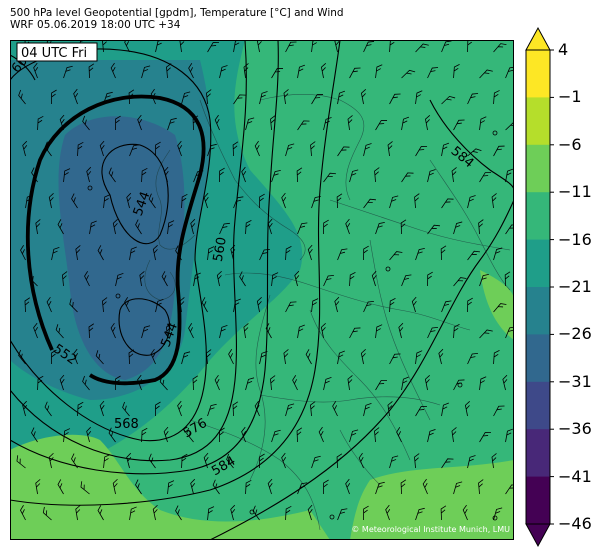  Describe the element at coordinates (126, 424) in the screenshot. I see `contour-label-568: 568` at that location.